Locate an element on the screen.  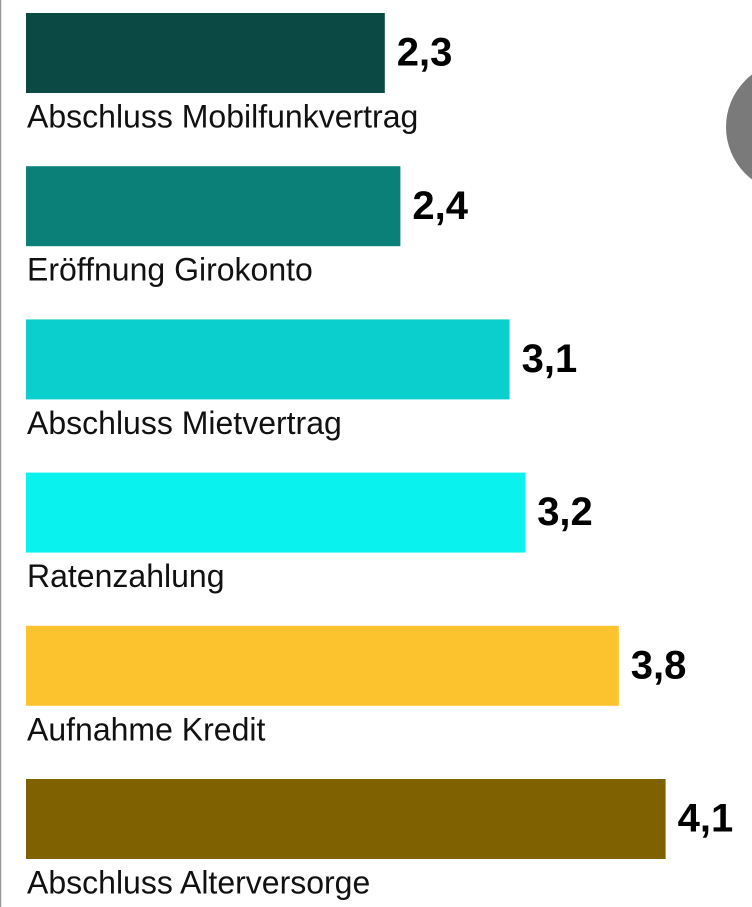
category-label: Aufnahme Kredit is located at coordinates (146, 729).